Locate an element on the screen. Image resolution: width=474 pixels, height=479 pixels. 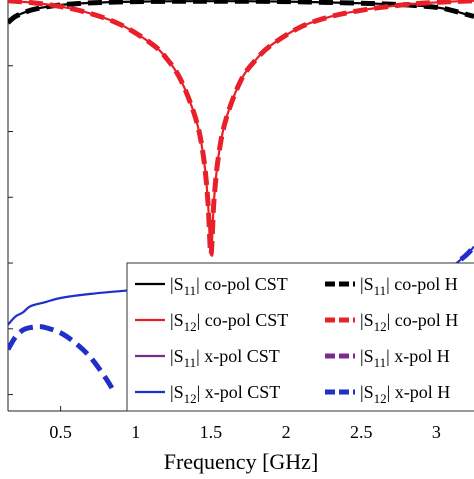
legend-label: |S11| x-pol CST is located at coordinates (225, 358).